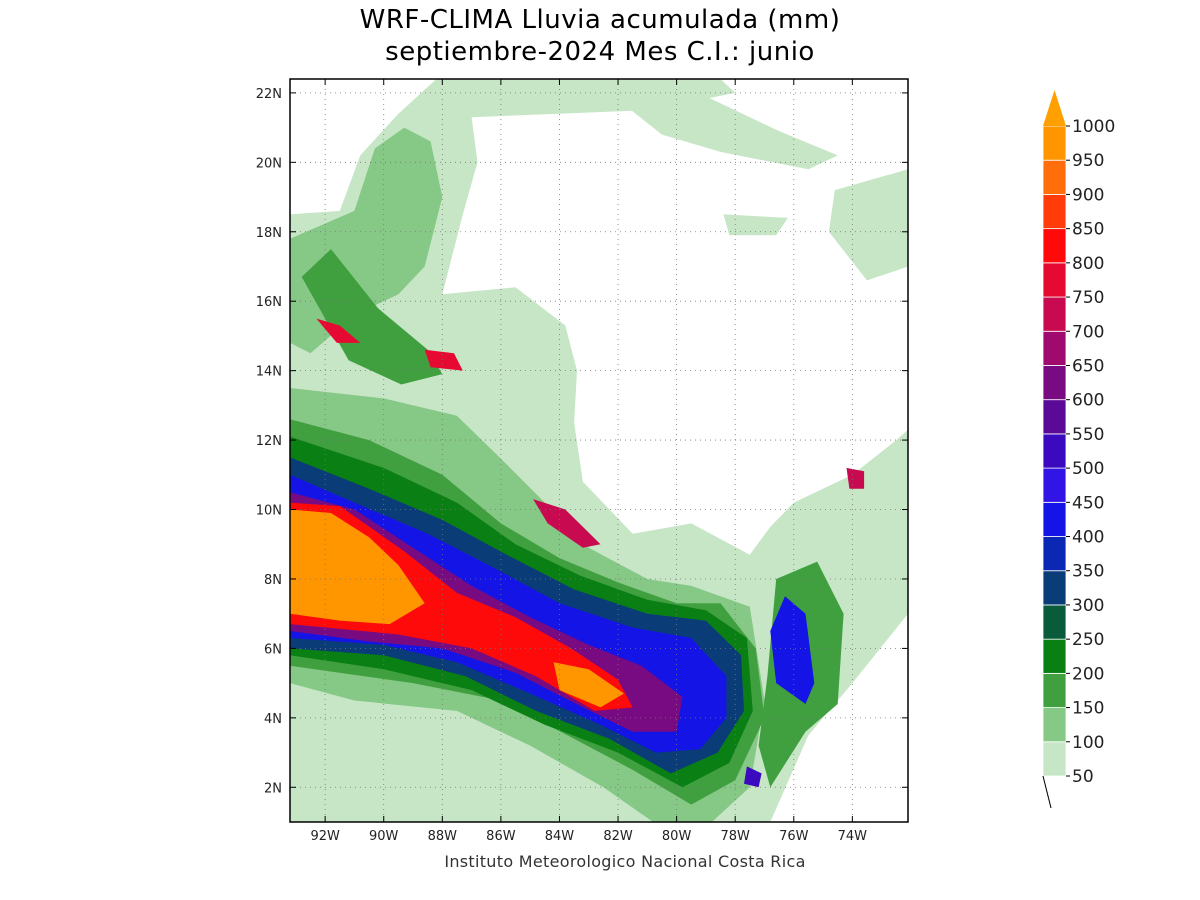 This screenshot has width=1200, height=900. What do you see at coordinates (269, 441) in the screenshot?
I see `y-tick-label: 12N` at bounding box center [269, 441].